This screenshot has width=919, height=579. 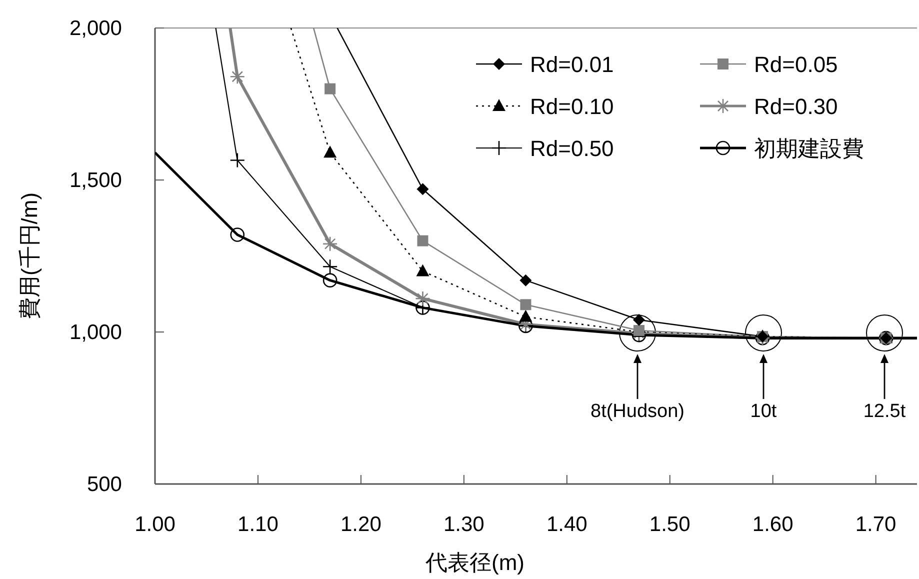 I want to click on legend-label: Rd=0.30, so click(x=796, y=106).